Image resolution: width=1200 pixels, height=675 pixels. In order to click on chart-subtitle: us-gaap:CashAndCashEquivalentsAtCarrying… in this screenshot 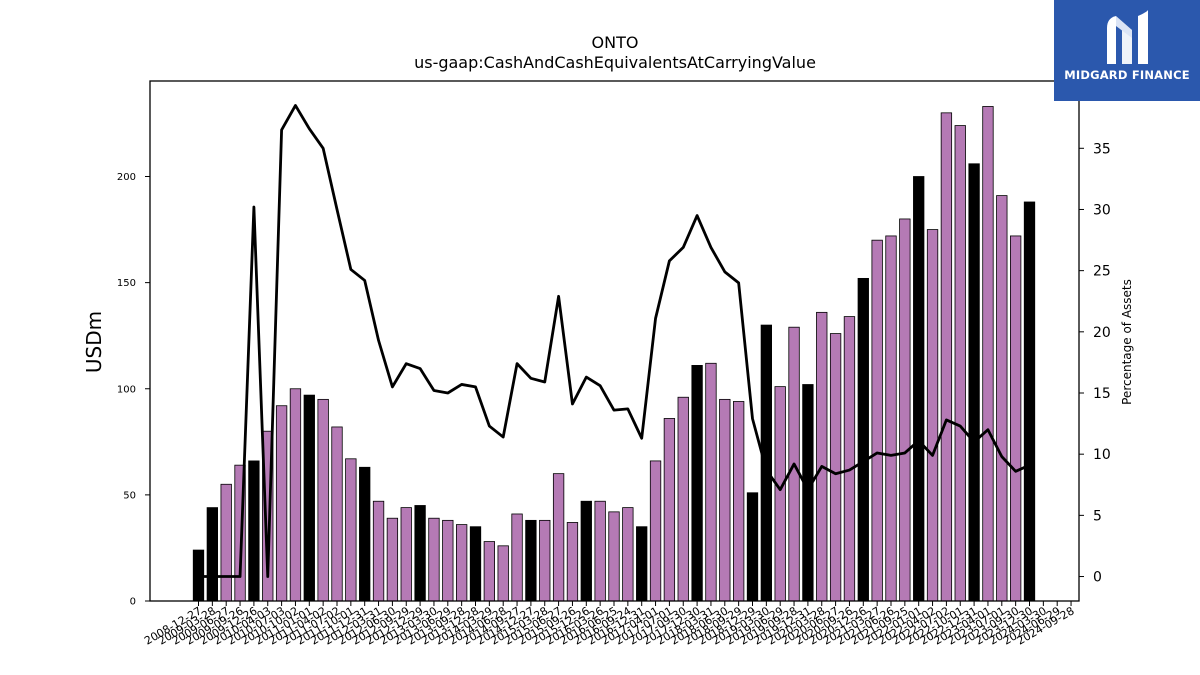, I will do `click(615, 62)`.